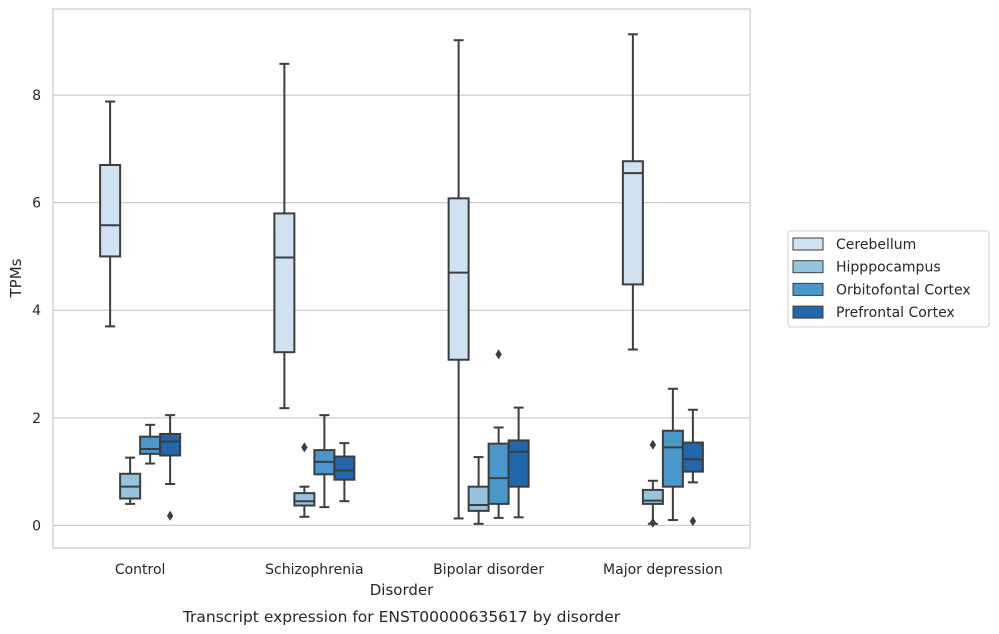  I want to click on y-tick-labels: 0 2 4 6 8, so click(36, 311).